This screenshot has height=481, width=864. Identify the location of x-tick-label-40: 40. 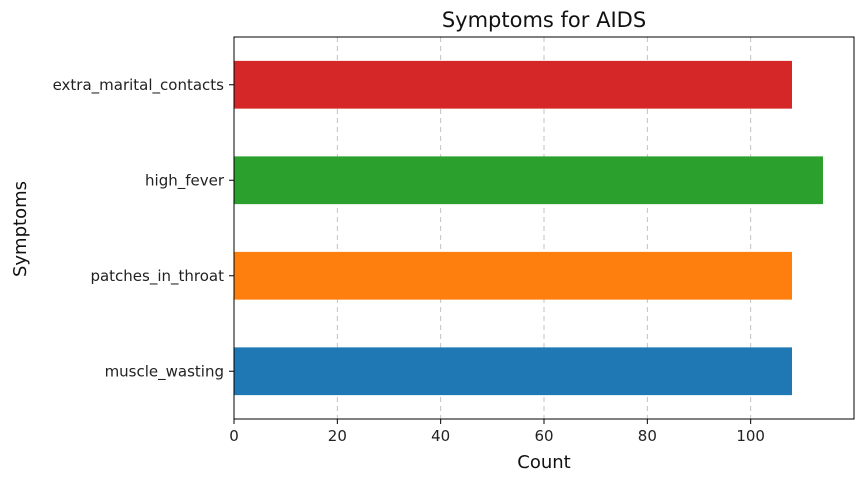
(440, 436).